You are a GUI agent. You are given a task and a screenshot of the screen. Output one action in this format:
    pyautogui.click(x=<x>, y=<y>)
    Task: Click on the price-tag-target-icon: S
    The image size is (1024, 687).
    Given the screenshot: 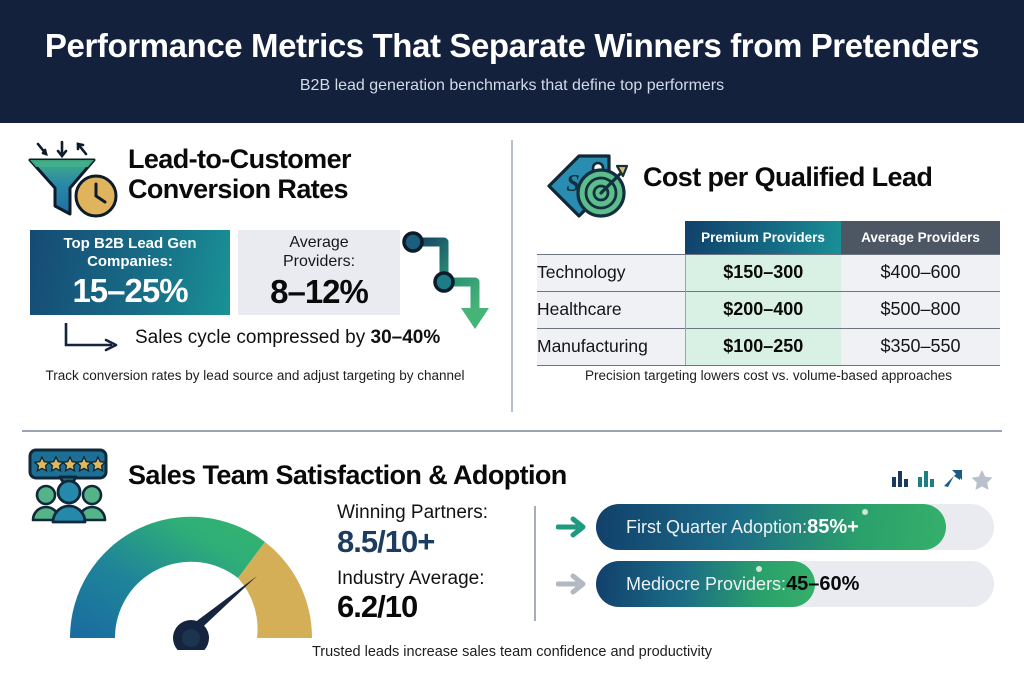 What is the action you would take?
    pyautogui.click(x=585, y=183)
    